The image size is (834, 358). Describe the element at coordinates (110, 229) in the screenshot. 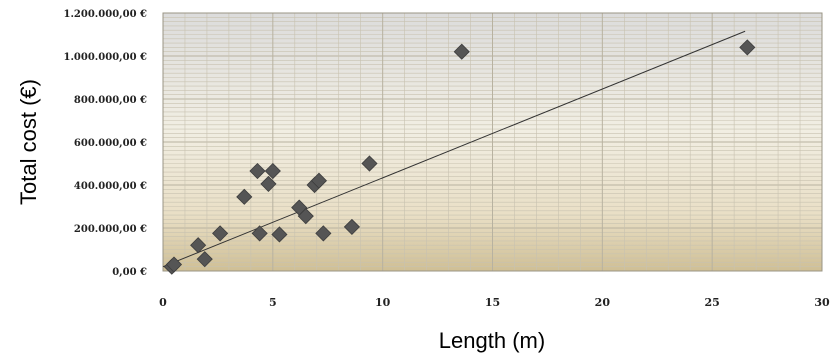

I see `y-tick-label: 200.000,00 €` at that location.